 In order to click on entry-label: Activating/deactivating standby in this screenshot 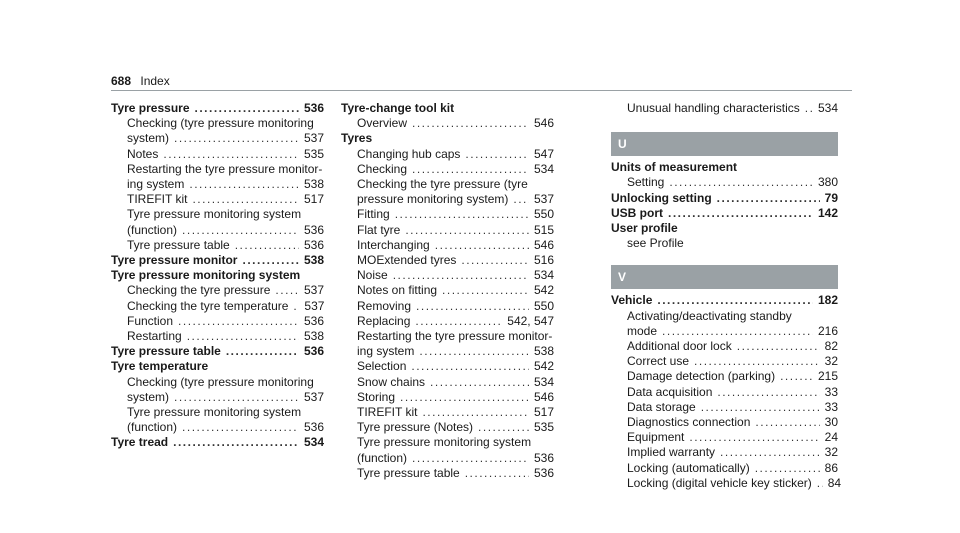, I will do `click(709, 315)`.